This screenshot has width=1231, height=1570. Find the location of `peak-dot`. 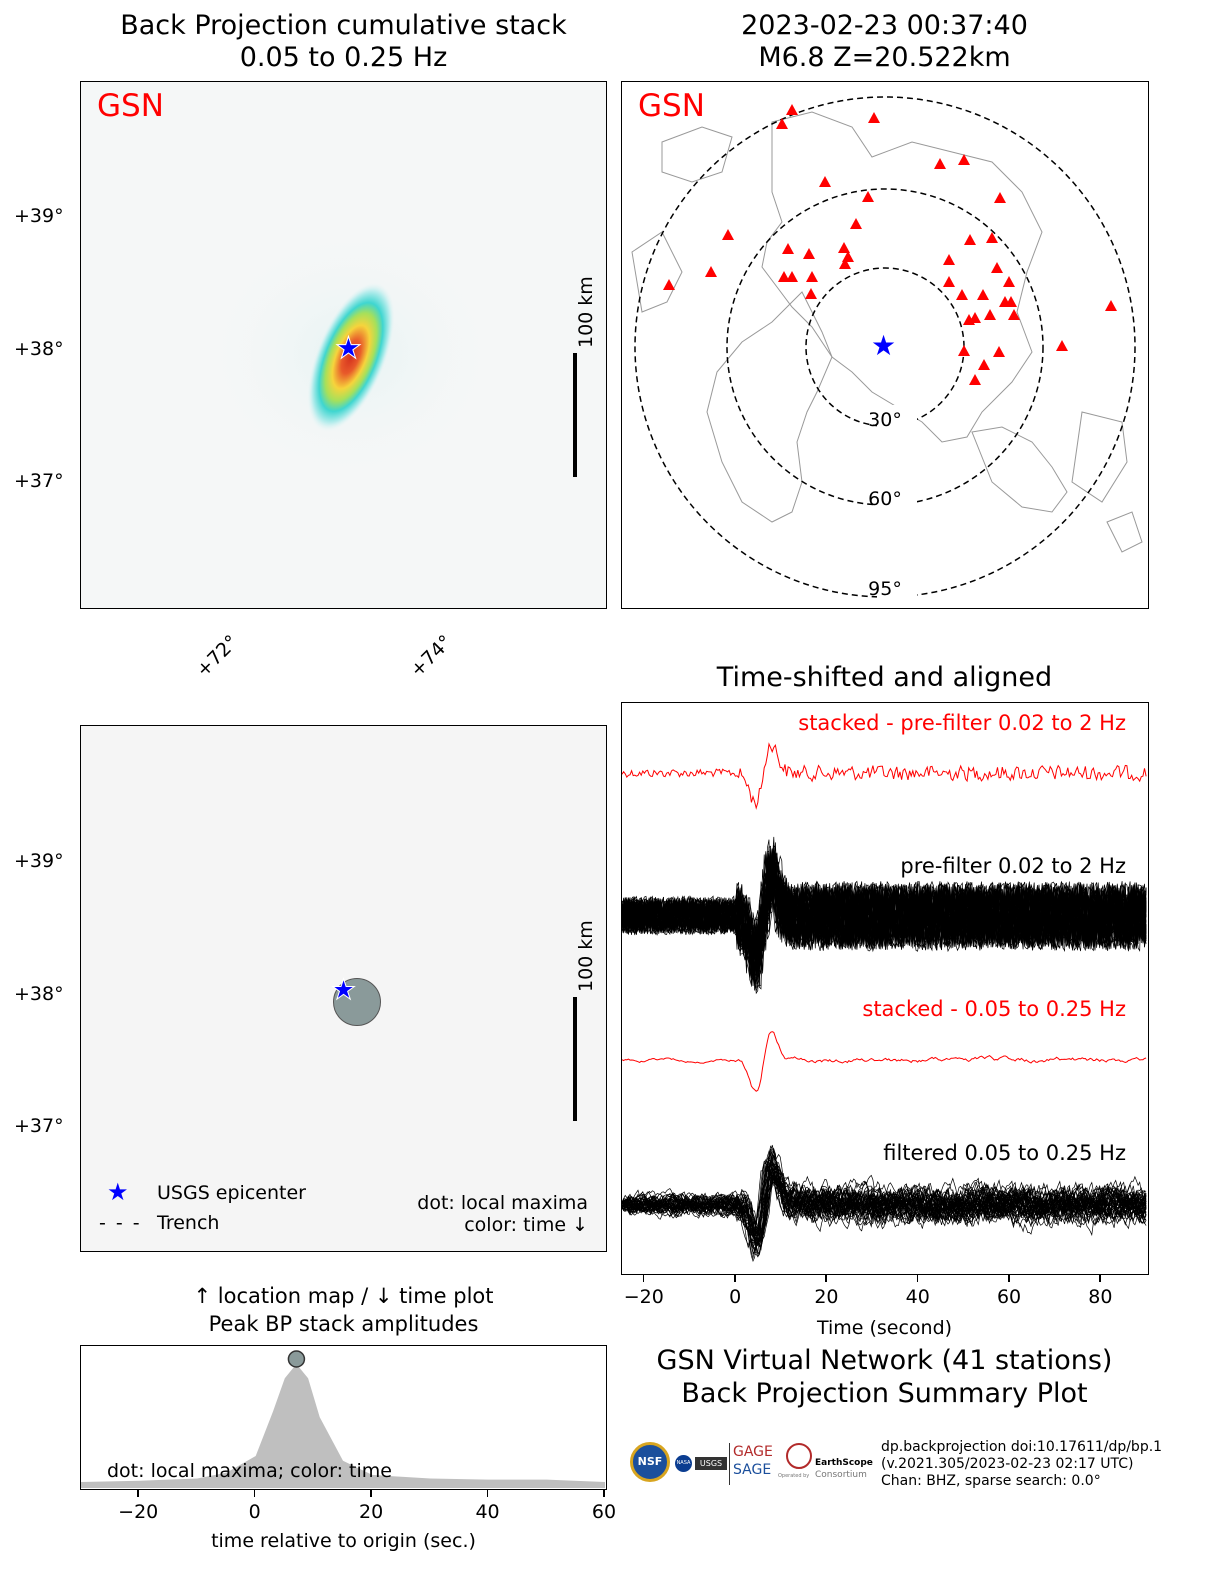

peak-dot is located at coordinates (296, 1359).